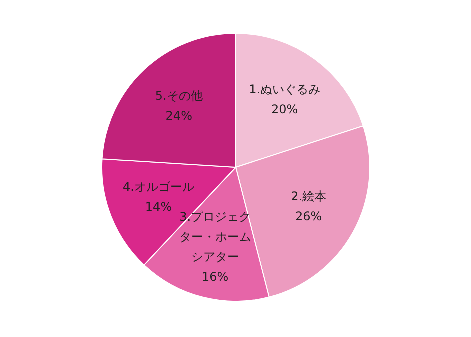 This screenshot has height=337, width=471. Describe the element at coordinates (179, 96) in the screenshot. I see `slice-label: 5.その他` at that location.